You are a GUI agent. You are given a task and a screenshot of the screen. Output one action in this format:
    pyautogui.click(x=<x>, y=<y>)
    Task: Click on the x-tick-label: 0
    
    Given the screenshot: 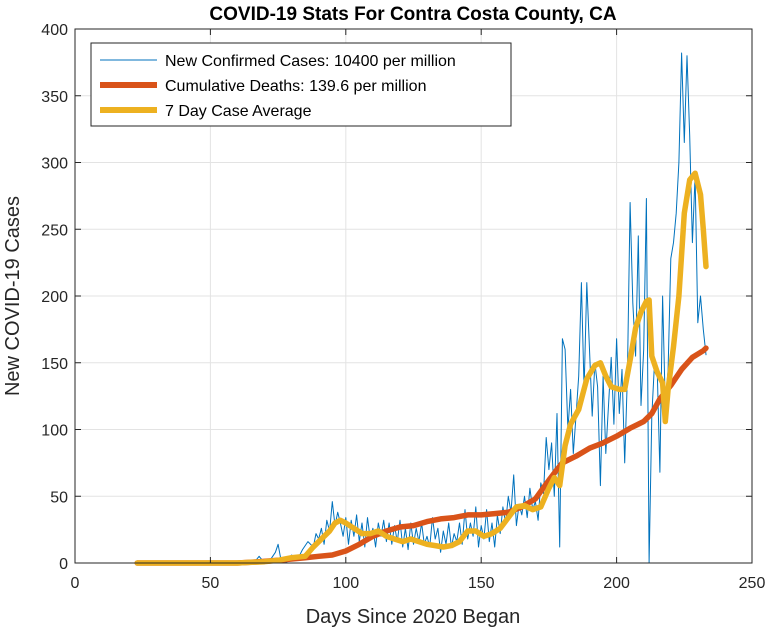 What is the action you would take?
    pyautogui.click(x=75, y=583)
    